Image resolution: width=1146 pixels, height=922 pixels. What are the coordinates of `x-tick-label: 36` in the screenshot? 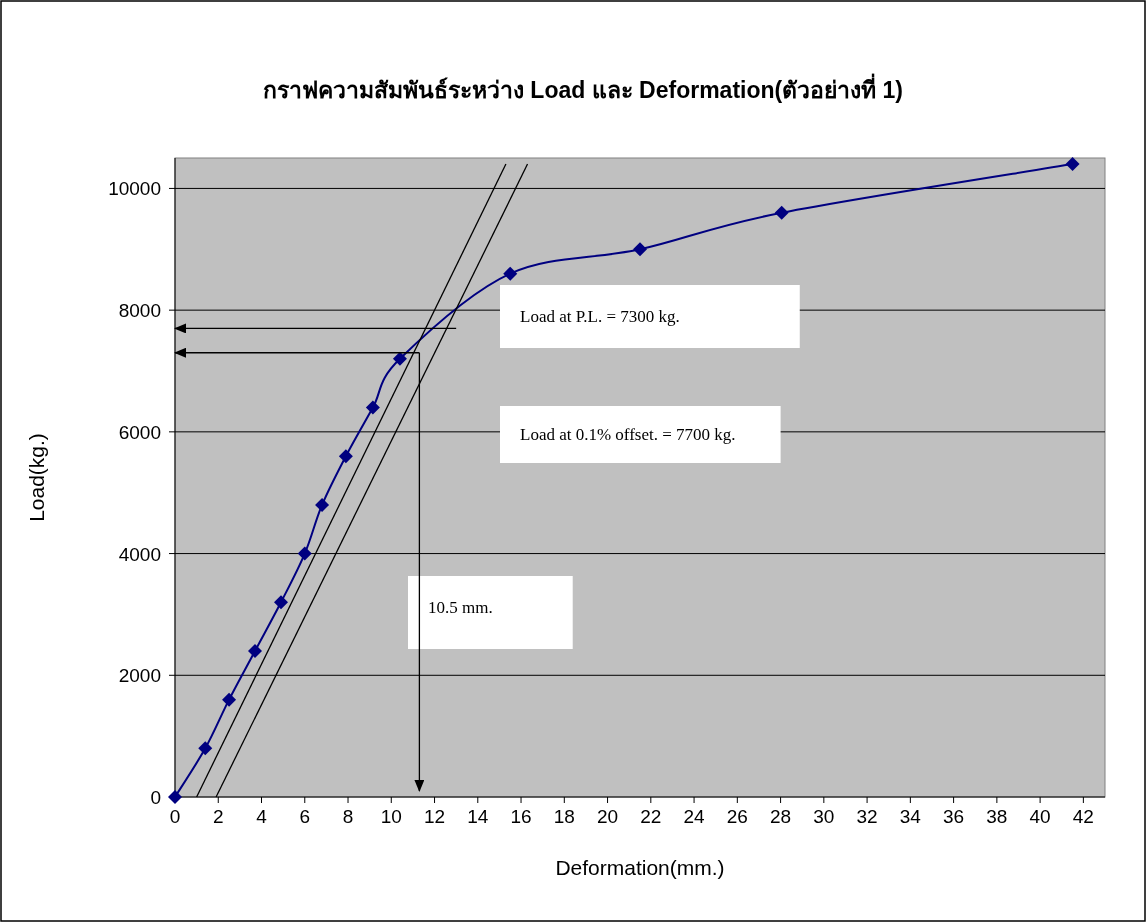 It's located at (954, 816).